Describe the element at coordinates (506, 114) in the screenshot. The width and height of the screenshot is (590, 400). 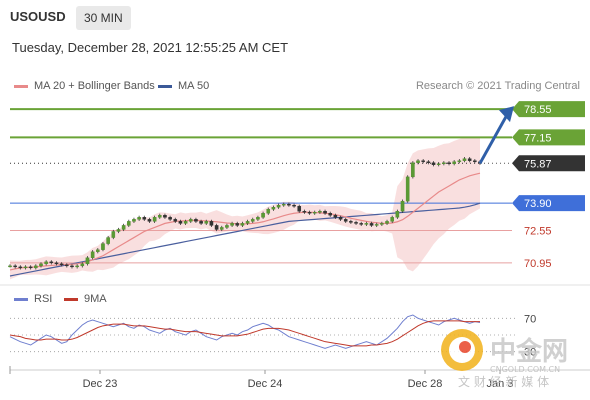
I see `projection-arrow-head` at that location.